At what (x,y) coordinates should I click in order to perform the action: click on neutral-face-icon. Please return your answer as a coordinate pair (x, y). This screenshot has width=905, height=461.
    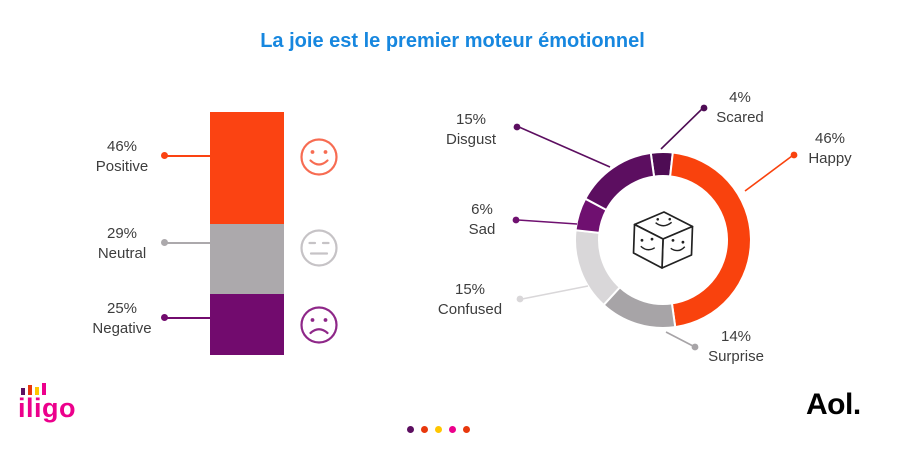
    Looking at the image, I should click on (319, 248).